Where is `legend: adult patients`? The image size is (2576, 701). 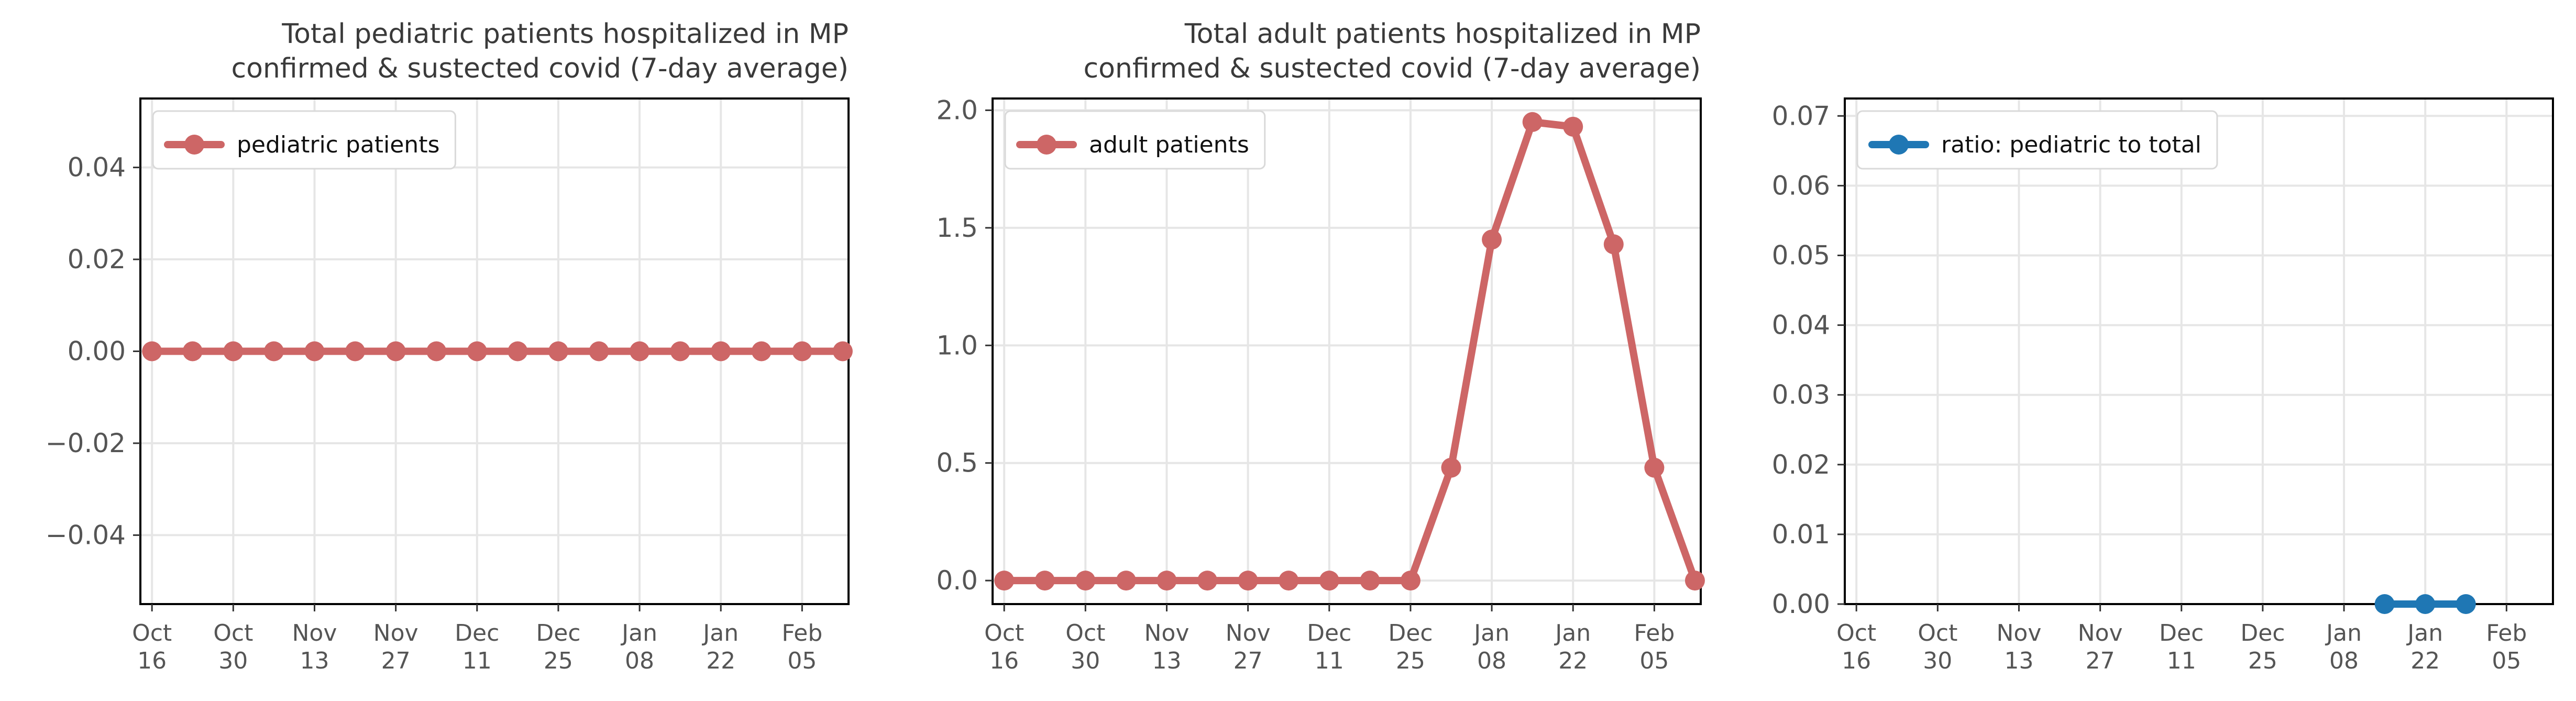
legend: adult patients is located at coordinates (1135, 140).